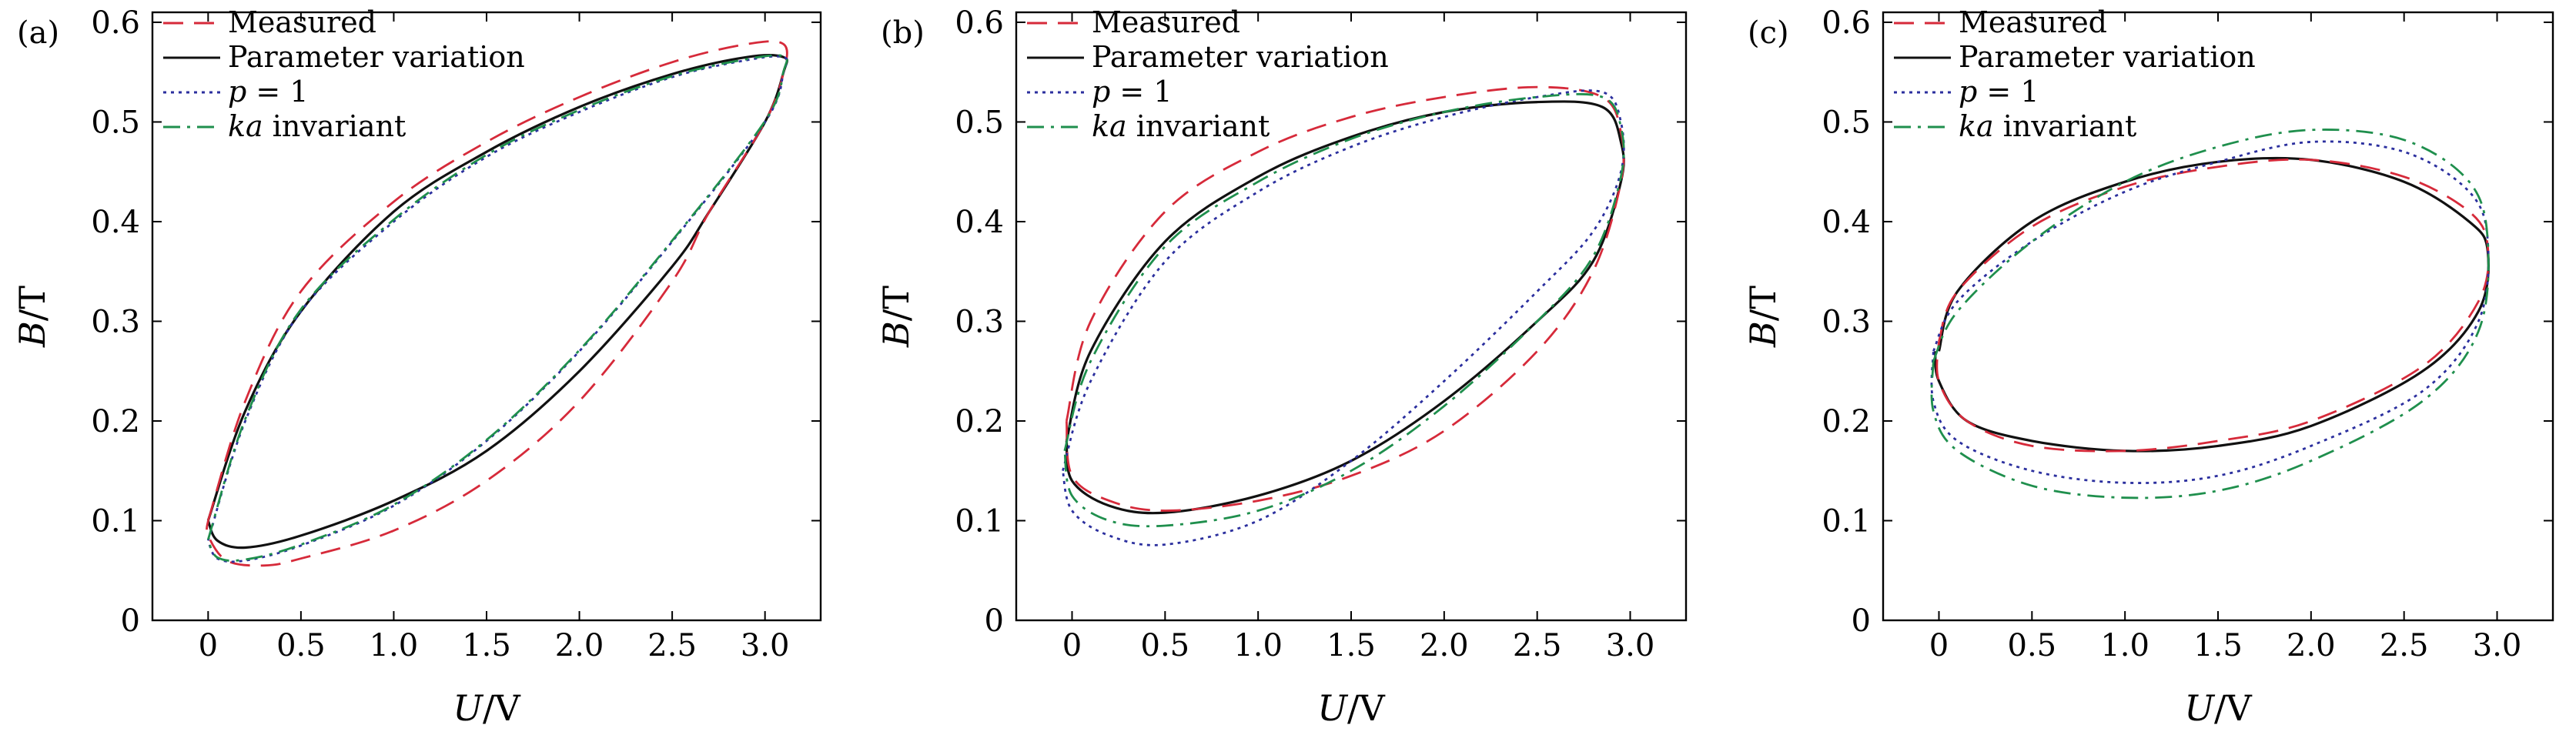 The height and width of the screenshot is (735, 2576). What do you see at coordinates (1769, 33) in the screenshot?
I see `panel-label: (c)` at bounding box center [1769, 33].